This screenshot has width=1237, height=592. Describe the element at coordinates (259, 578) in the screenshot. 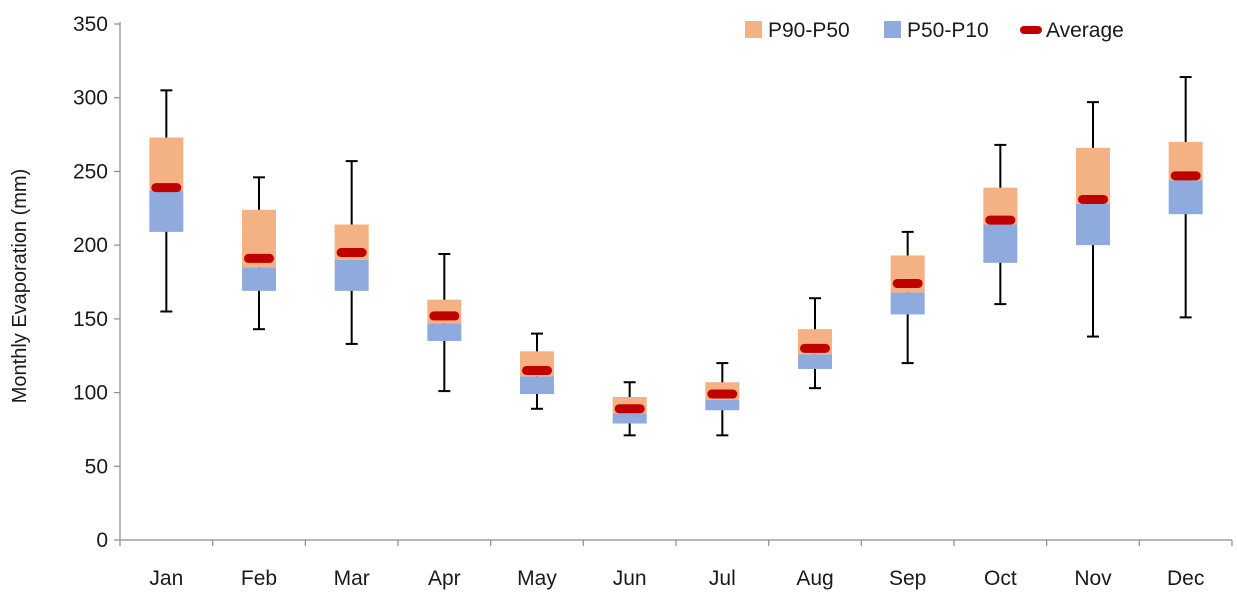

I see `x-tick-label: Feb` at that location.